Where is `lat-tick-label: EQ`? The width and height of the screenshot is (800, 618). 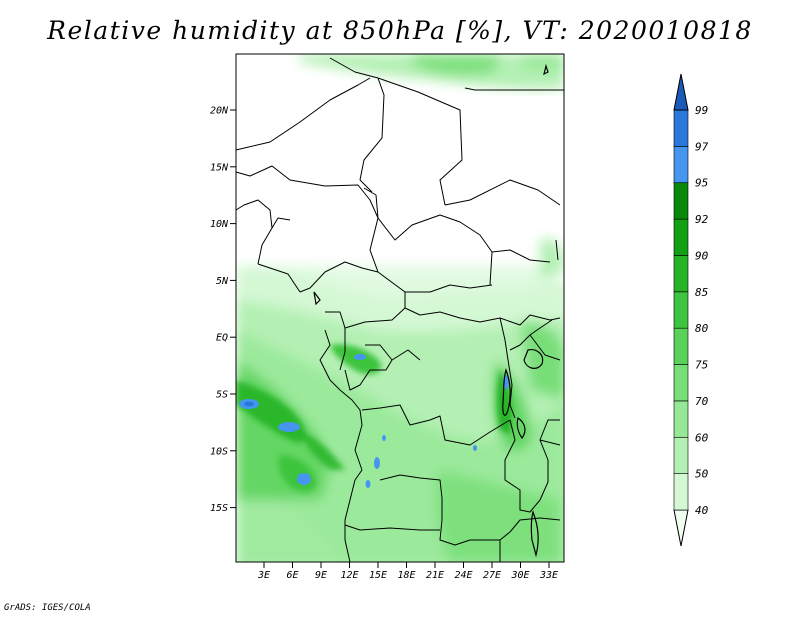
lat-tick-label: EQ is located at coordinates (222, 338).